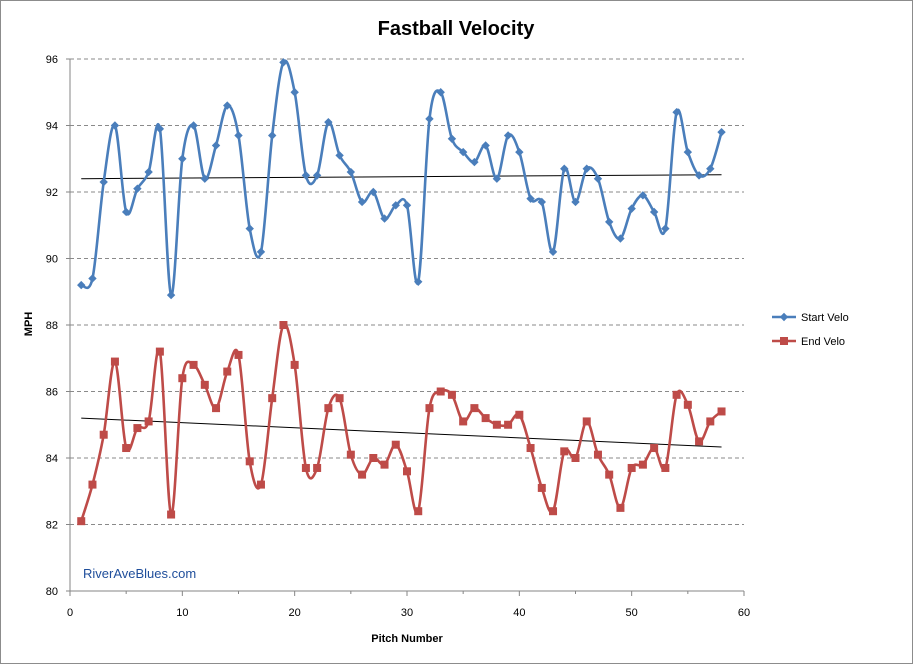  Describe the element at coordinates (52, 260) in the screenshot. I see `y-tick-label: 90` at that location.